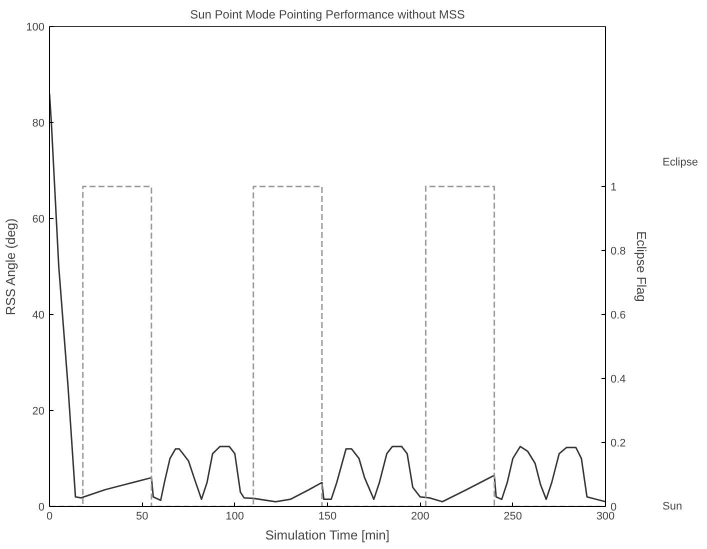 The width and height of the screenshot is (707, 549). Describe the element at coordinates (41, 508) in the screenshot. I see `y-tick-label: 0` at that location.